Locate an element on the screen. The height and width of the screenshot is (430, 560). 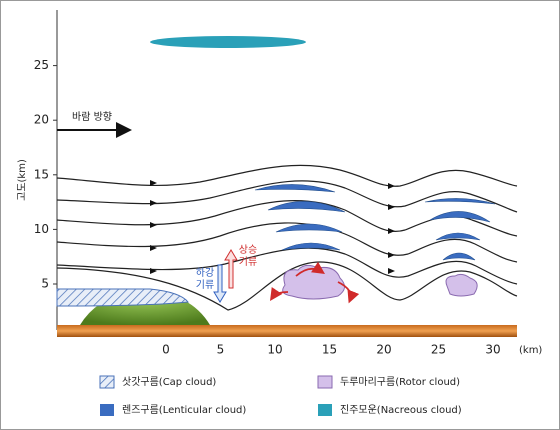
lenticular-clouds is located at coordinates (375, 222).